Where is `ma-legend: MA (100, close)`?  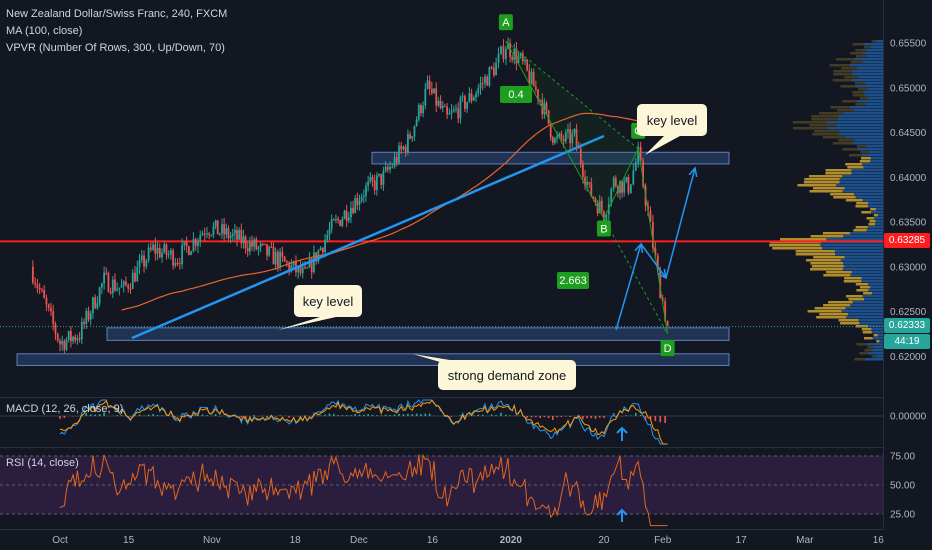 ma-legend: MA (100, close) is located at coordinates (44, 31).